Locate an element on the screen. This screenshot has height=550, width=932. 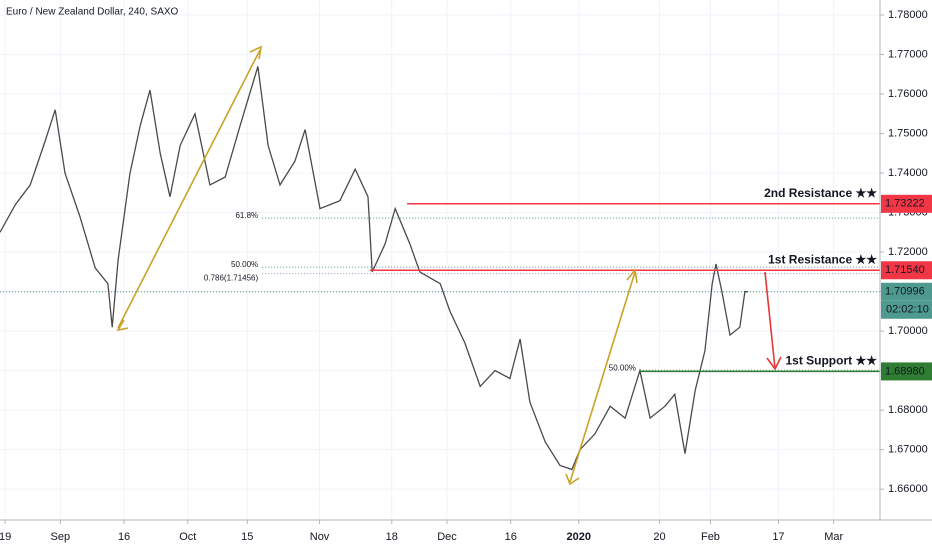
x-tick-label: Oct is located at coordinates (187, 537).